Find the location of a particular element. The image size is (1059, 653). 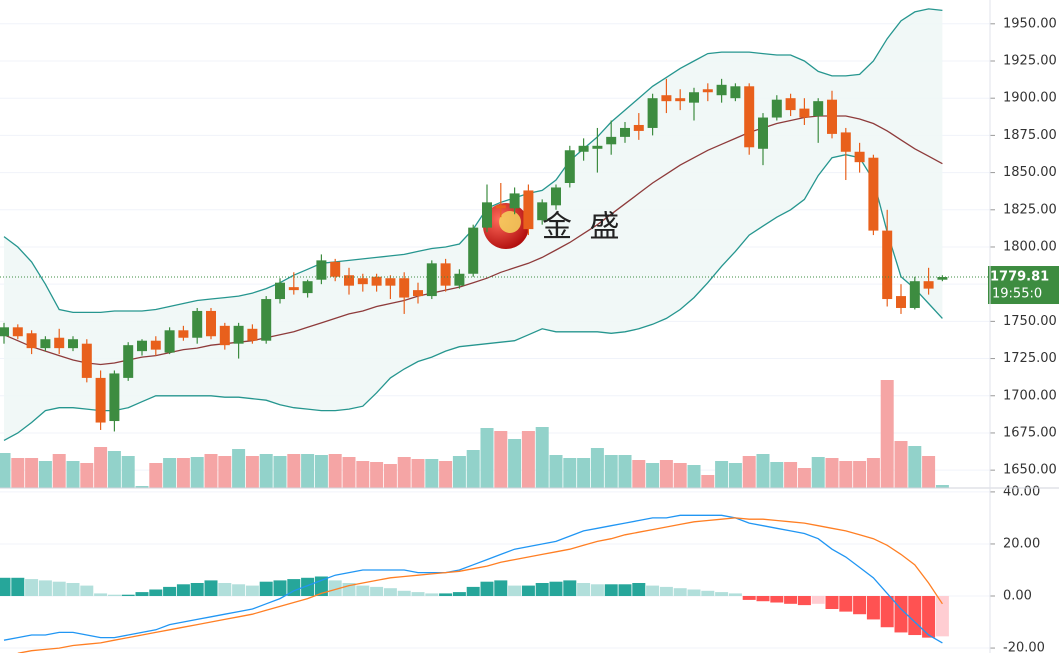

y-tick-label: 1825.00 is located at coordinates (1030, 209).